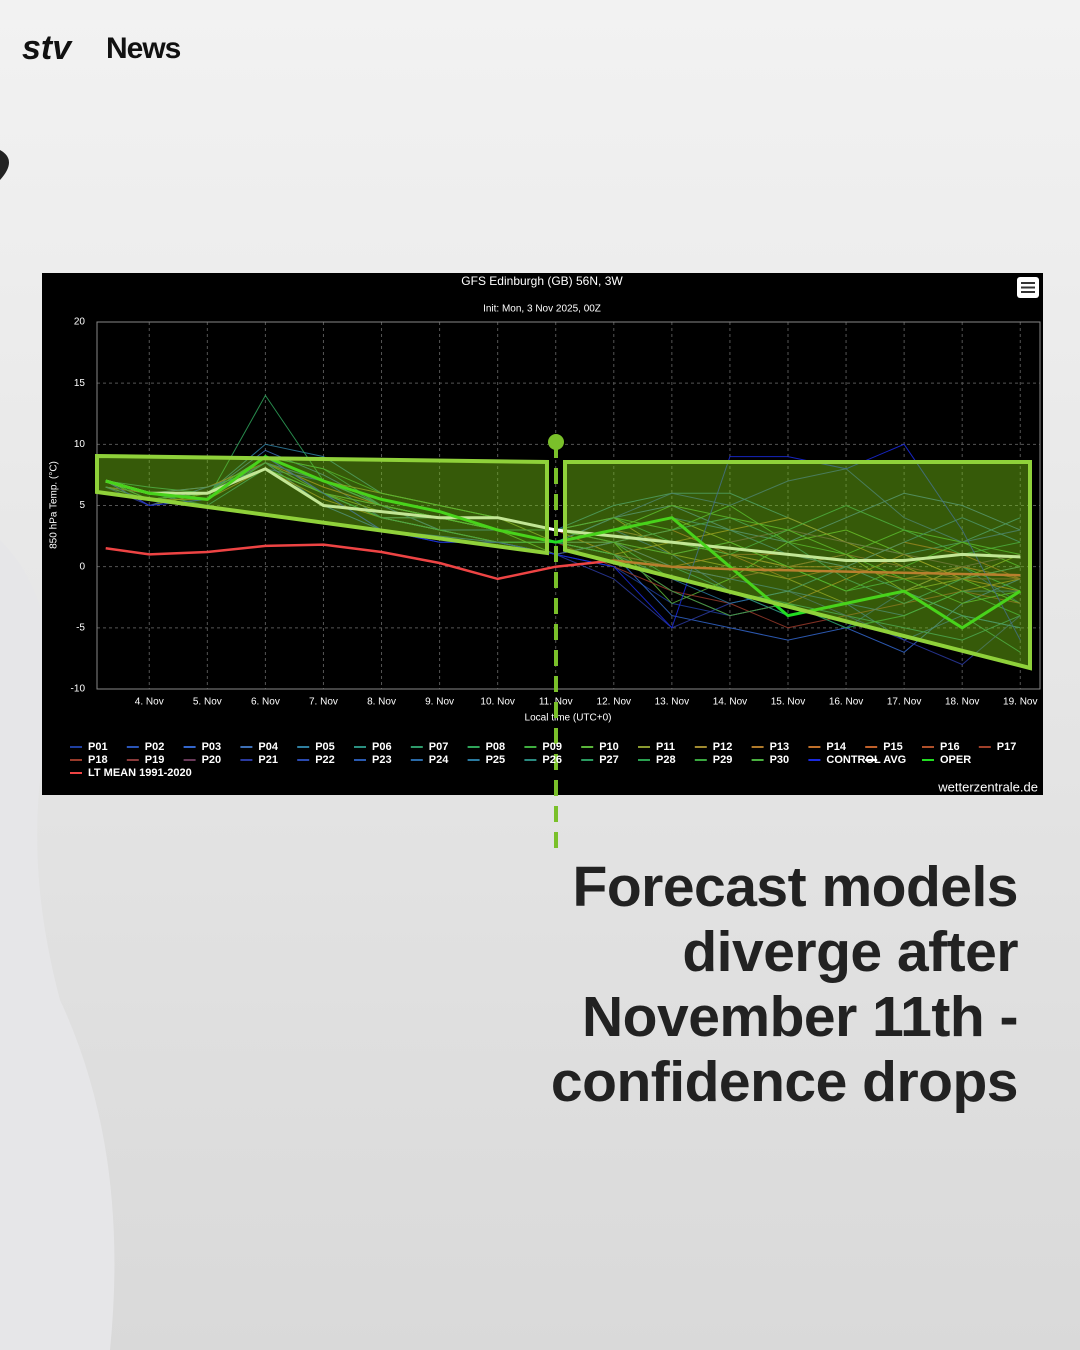 Image resolution: width=1080 pixels, height=1350 pixels. I want to click on legend-label: P06, so click(382, 747).